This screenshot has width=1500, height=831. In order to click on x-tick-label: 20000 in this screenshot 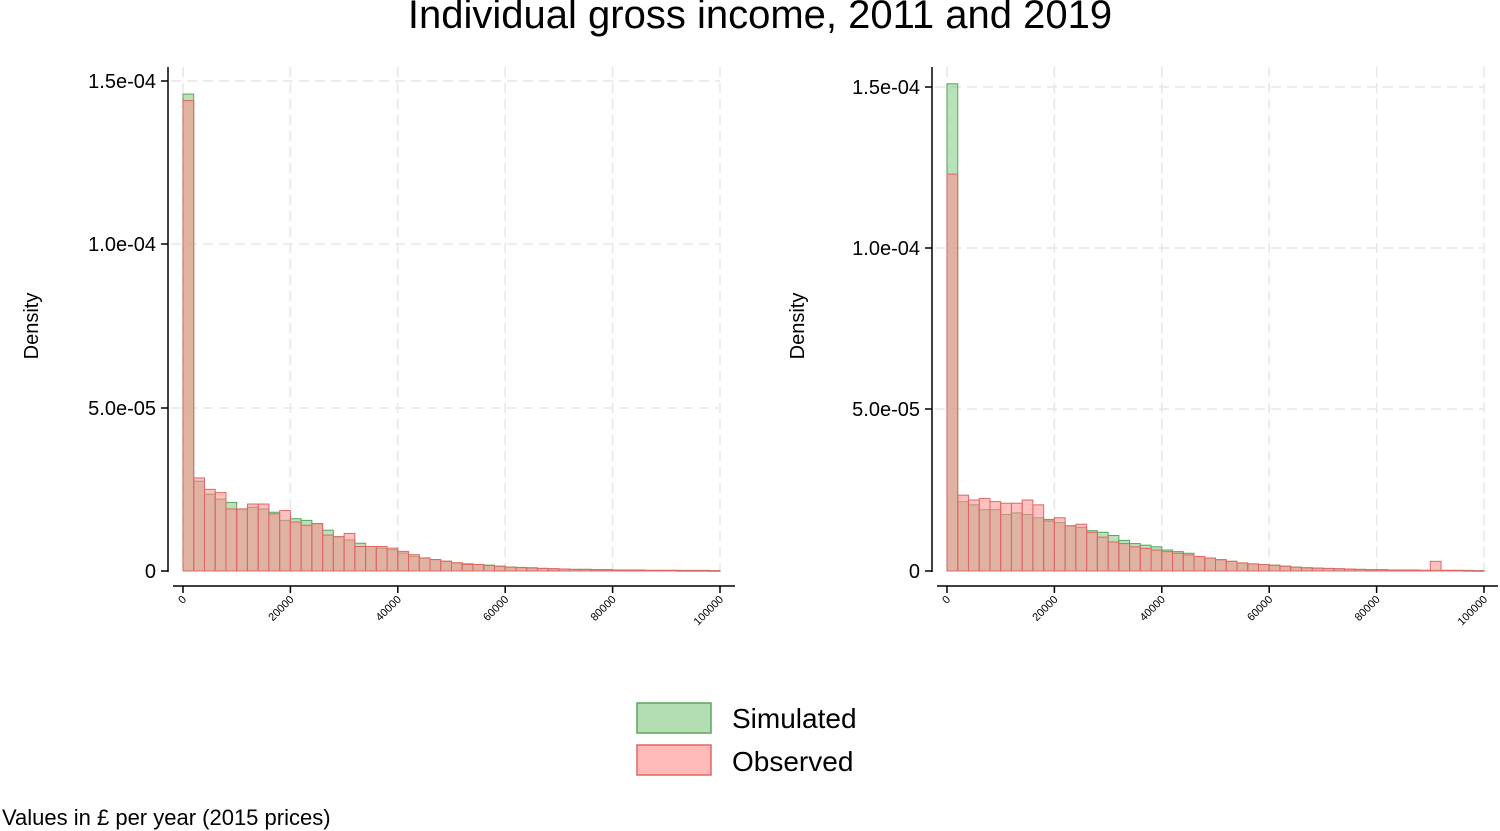, I will do `click(281, 609)`.